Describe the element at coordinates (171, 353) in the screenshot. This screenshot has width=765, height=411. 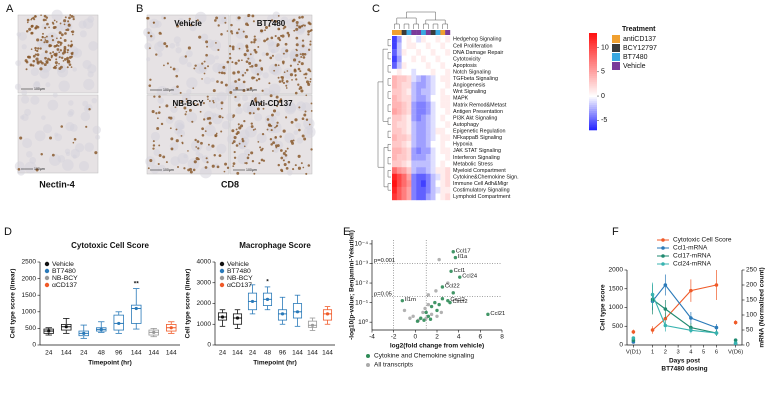
I see `x-tick-label: 144` at that location.